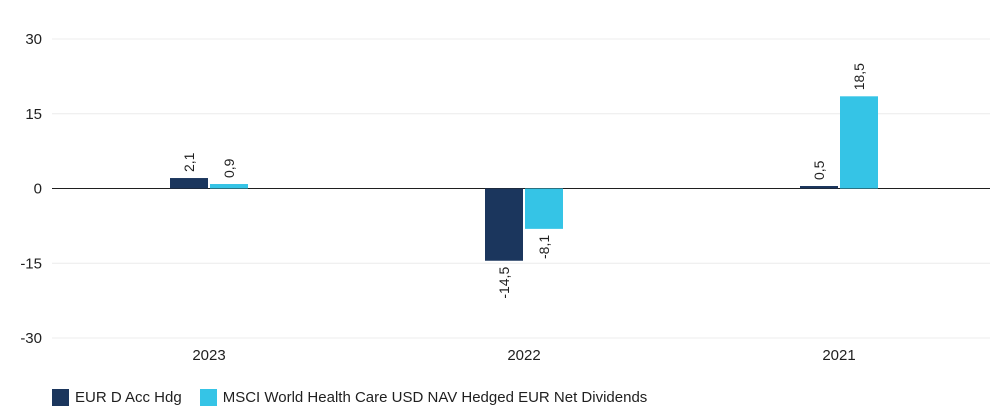  Describe the element at coordinates (31, 263) in the screenshot. I see `y-tick-label: -15` at that location.